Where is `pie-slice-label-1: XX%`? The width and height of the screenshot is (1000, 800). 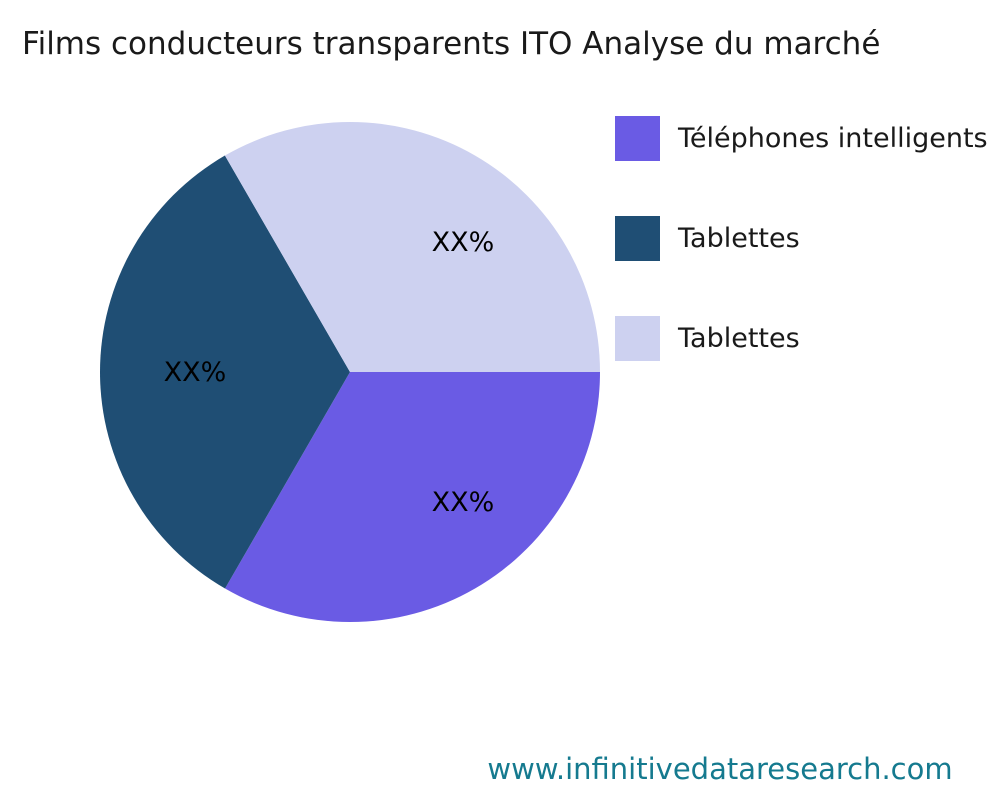 pie-slice-label-1: XX% is located at coordinates (195, 372).